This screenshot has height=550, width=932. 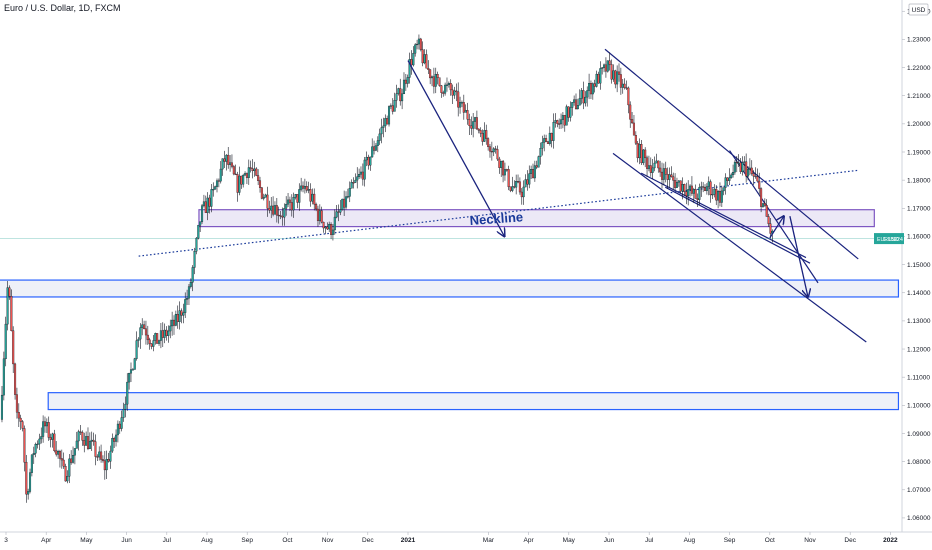 I want to click on x-tick-label-7: Oct, so click(x=287, y=540).